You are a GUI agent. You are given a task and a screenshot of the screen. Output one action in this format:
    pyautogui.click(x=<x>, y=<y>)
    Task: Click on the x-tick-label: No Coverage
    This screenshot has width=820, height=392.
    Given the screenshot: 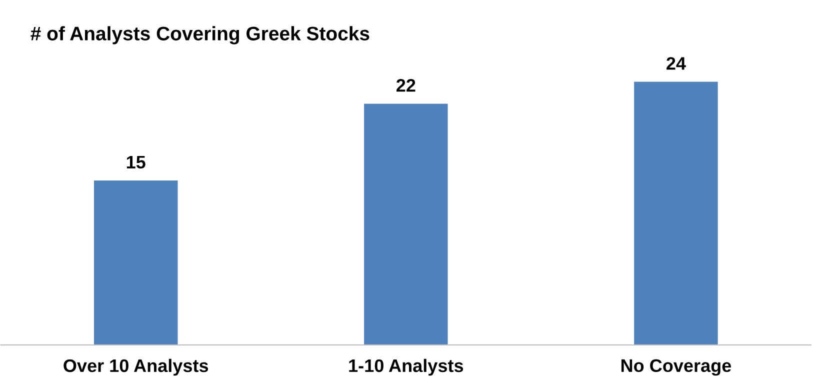 What is the action you would take?
    pyautogui.click(x=676, y=367)
    